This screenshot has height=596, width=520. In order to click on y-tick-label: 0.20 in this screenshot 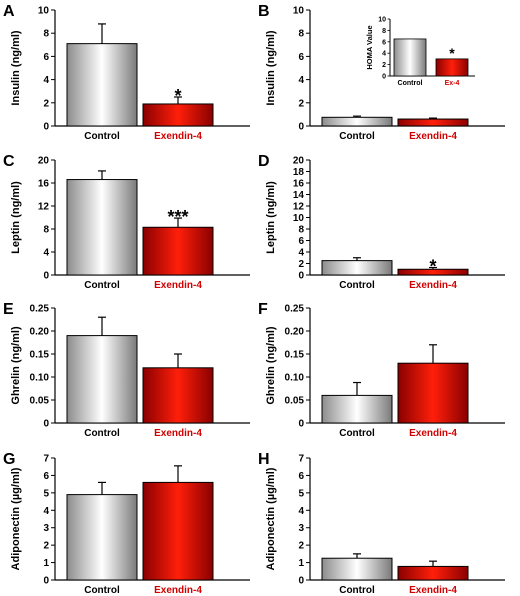, I will do `click(40, 332)`.